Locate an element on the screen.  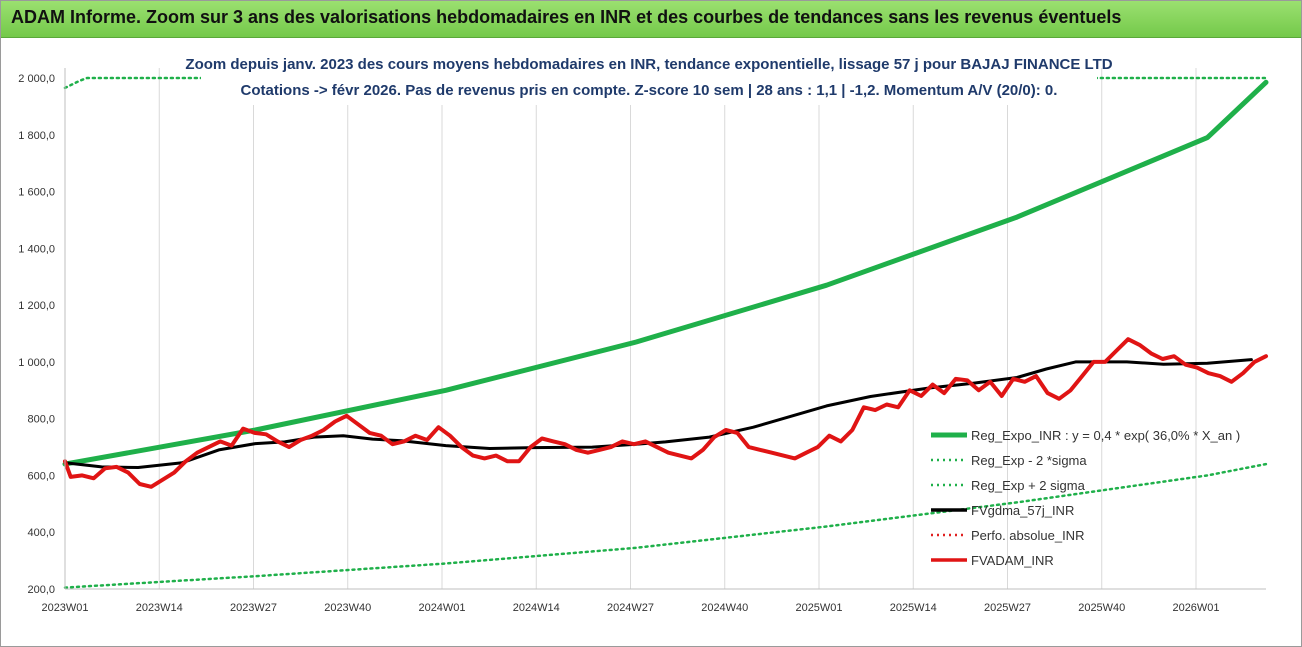
legend-label: FVgdma_57j_INR is located at coordinates (1022, 510).